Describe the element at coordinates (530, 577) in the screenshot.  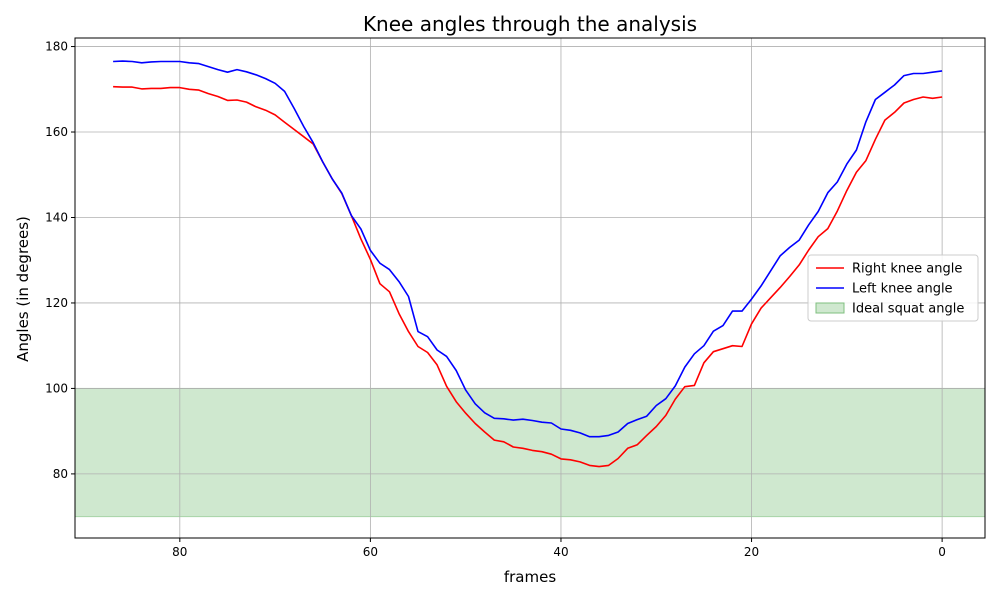
I see `x-axis-label: frames` at that location.